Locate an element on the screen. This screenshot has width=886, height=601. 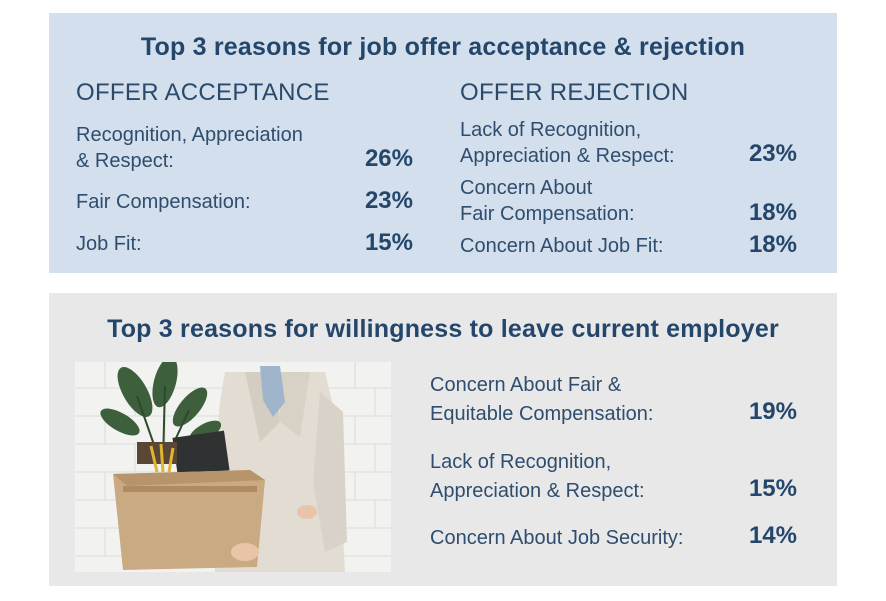
acceptance-item-label: Job Fit: is located at coordinates (109, 244).